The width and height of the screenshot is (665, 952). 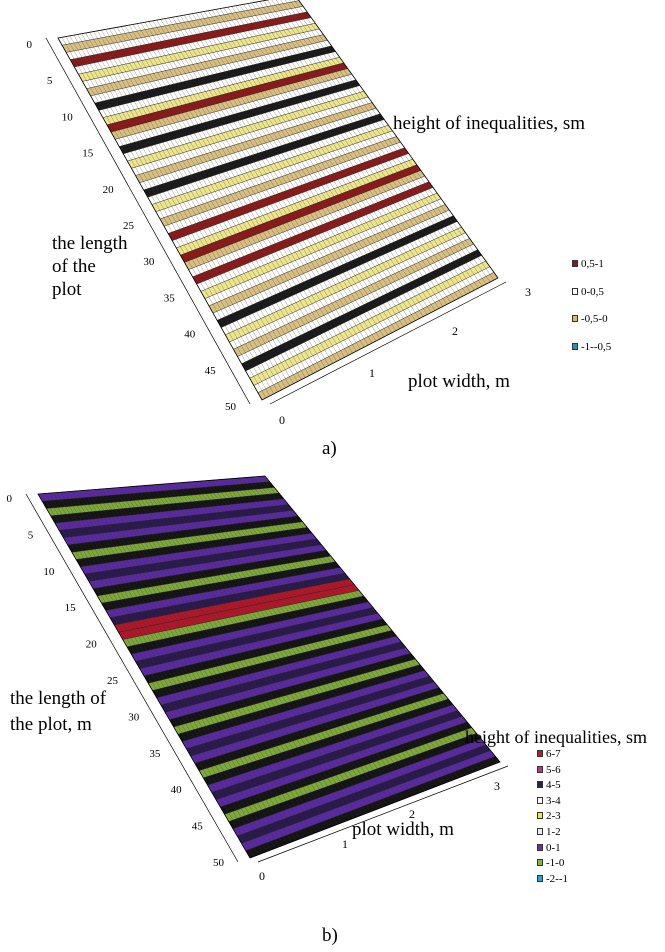 I want to click on legend-label: 2-3, so click(x=553, y=816).